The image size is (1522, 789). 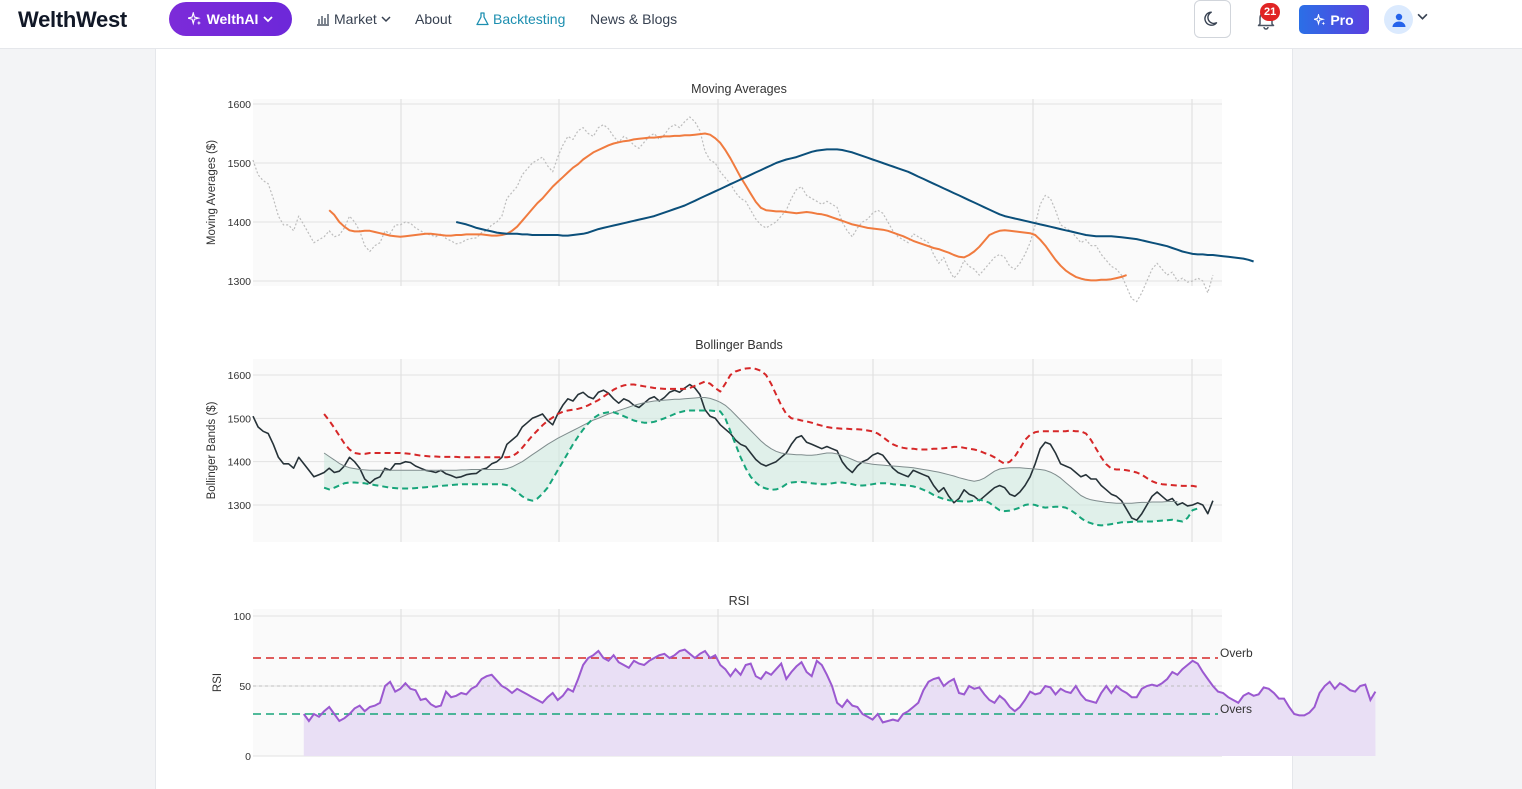 I want to click on nav-news-label: News & Blogs, so click(x=634, y=19).